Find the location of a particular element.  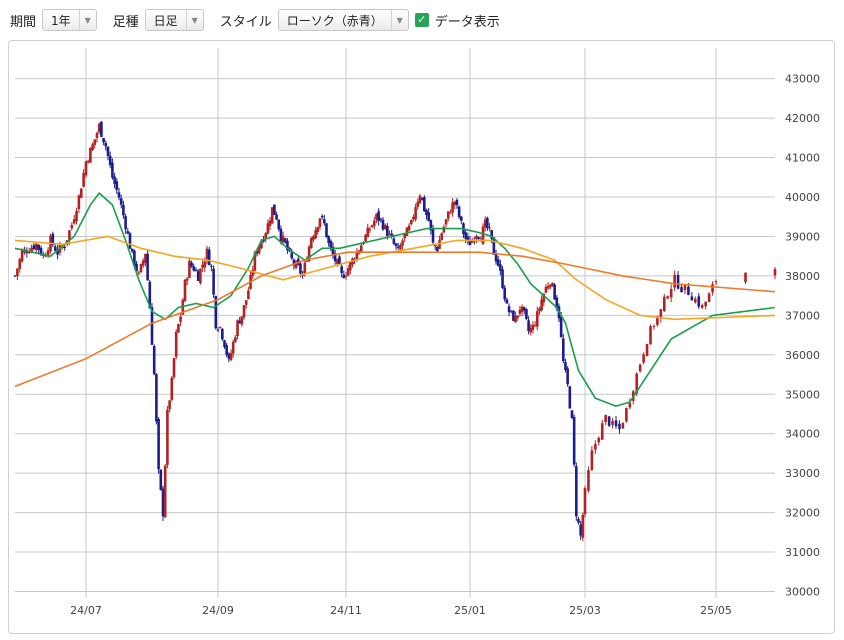

y-tick-label: 42000 is located at coordinates (802, 118).